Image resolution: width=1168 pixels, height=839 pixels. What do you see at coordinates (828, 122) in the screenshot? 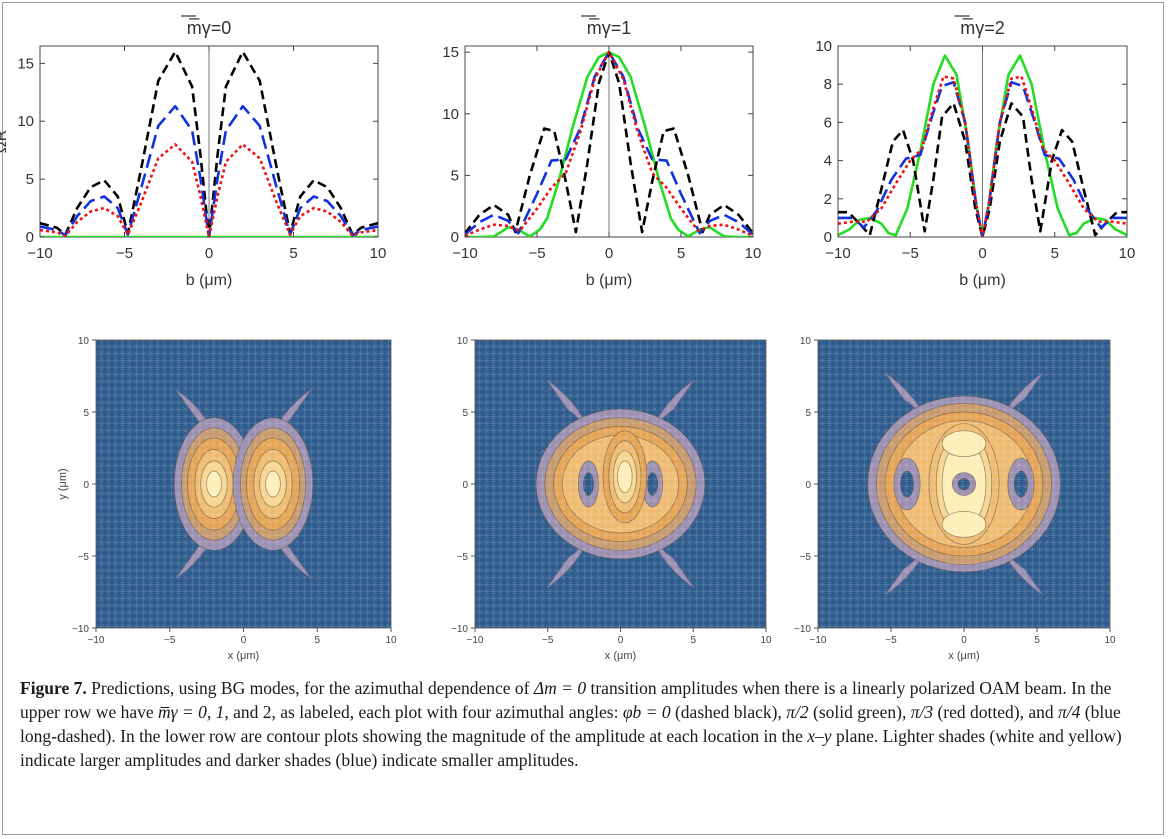
I see `y-tick-label: 6` at bounding box center [828, 122].